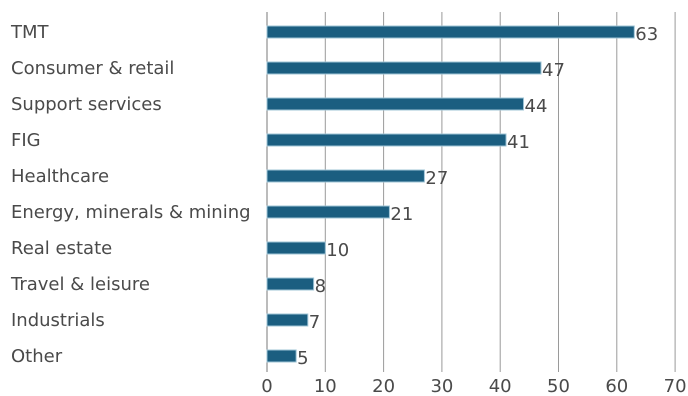  Describe the element at coordinates (37, 356) in the screenshot. I see `category-label: Other` at that location.